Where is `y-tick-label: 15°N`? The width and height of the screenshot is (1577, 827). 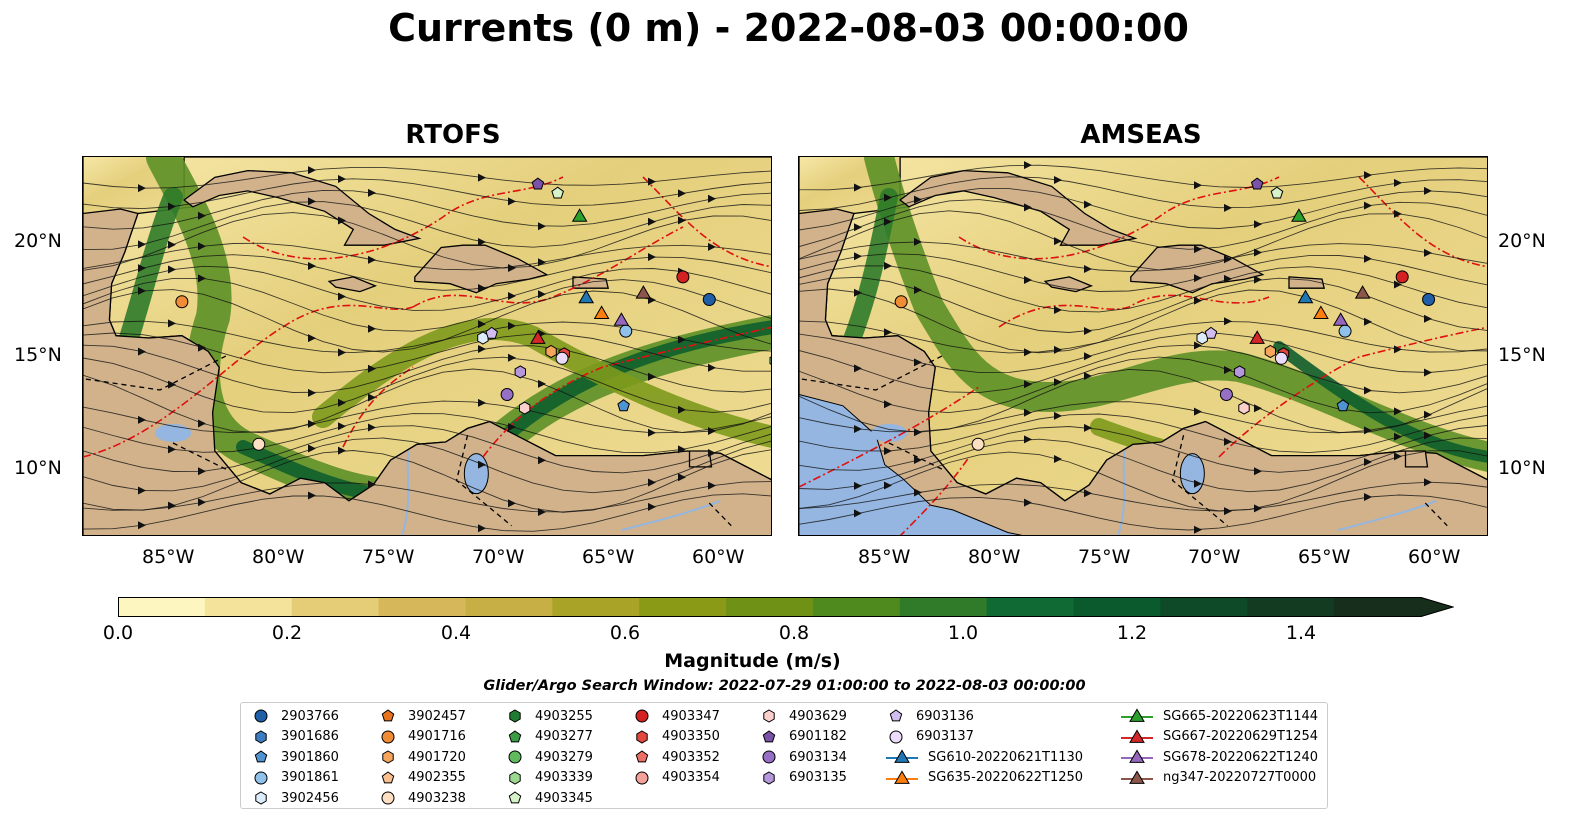
y-tick-label: 15°N is located at coordinates (38, 355).